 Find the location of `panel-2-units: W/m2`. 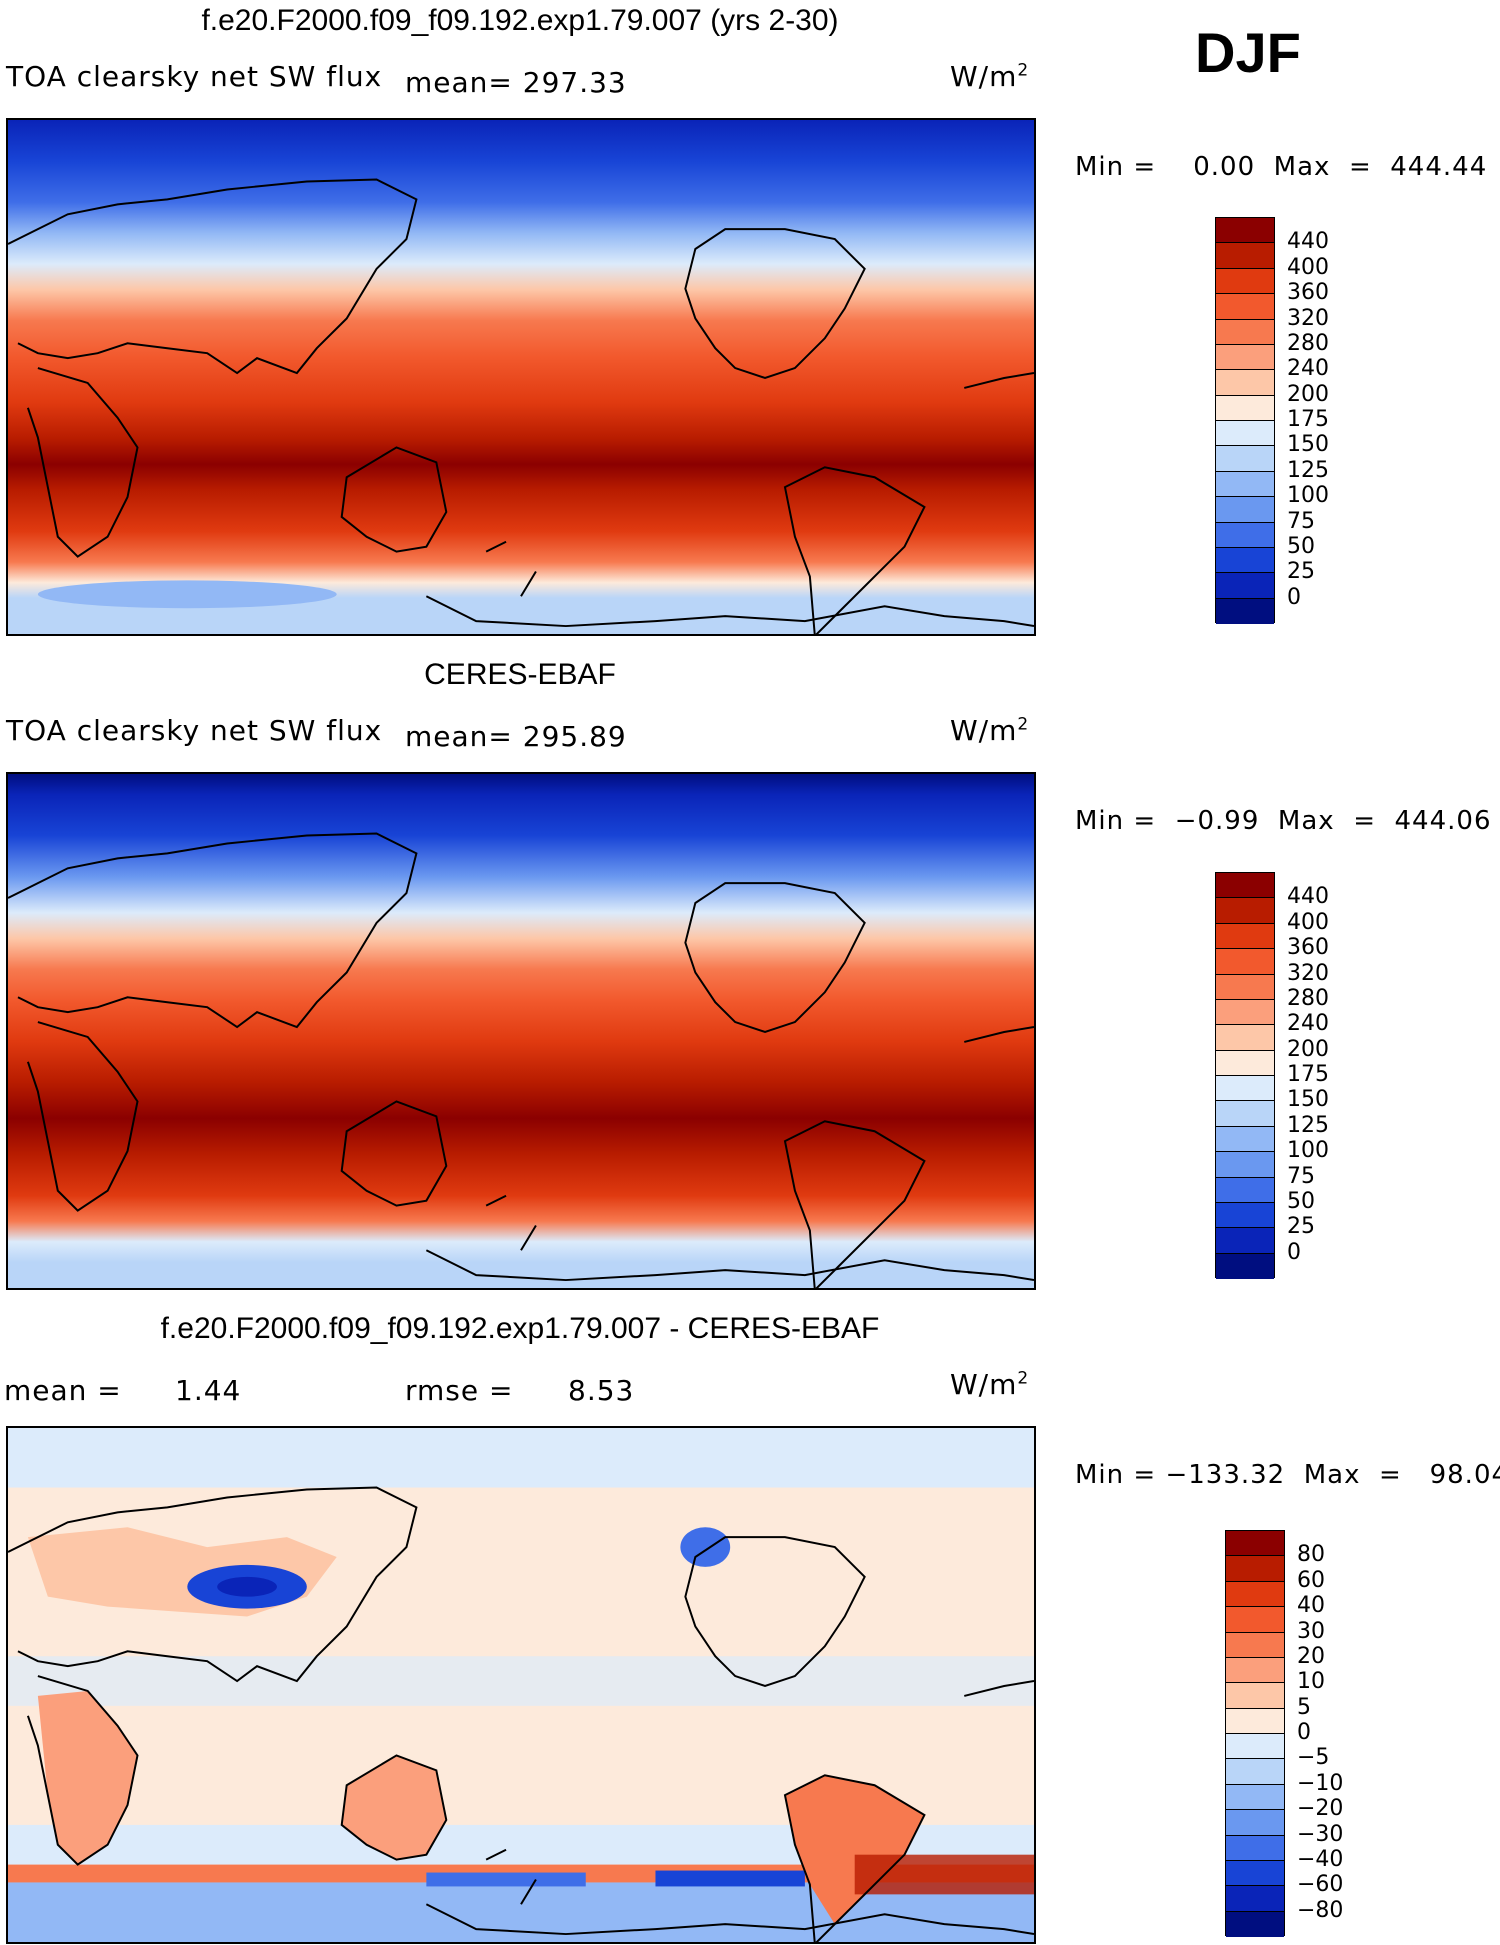

panel-2-units: W/m2 is located at coordinates (990, 730).